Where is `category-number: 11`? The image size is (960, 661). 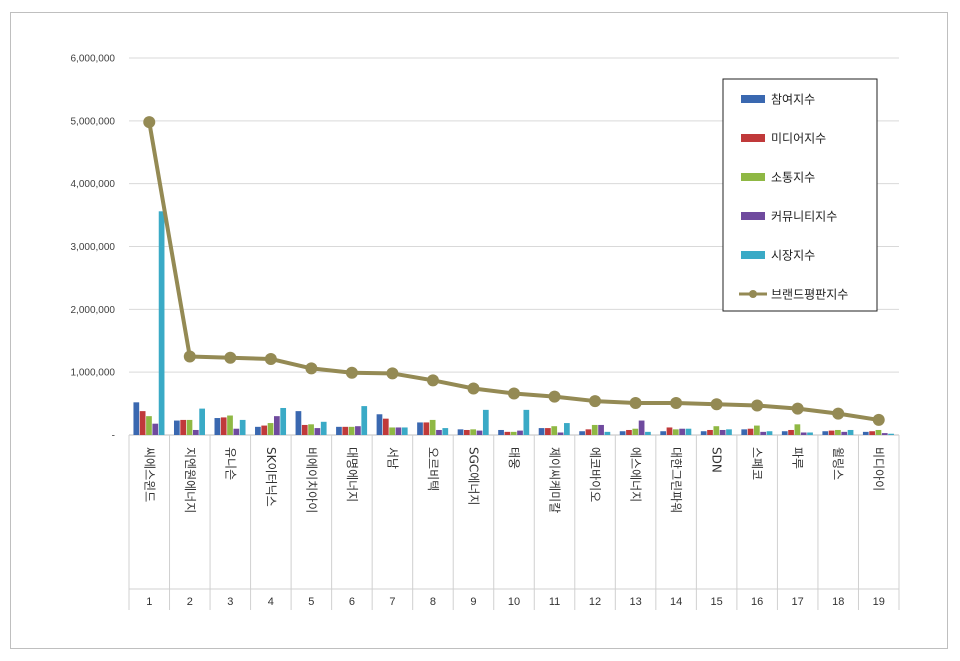
category-number: 11 is located at coordinates (554, 602).